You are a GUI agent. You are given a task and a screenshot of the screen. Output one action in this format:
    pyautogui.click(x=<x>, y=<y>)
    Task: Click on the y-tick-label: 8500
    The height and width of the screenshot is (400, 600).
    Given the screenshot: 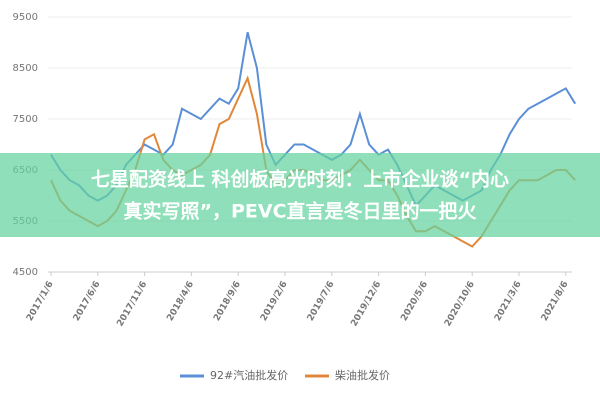 What is the action you would take?
    pyautogui.click(x=25, y=68)
    